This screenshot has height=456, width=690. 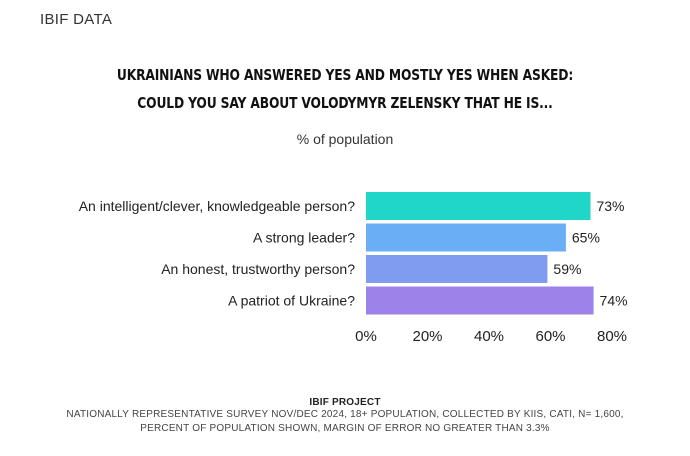 What do you see at coordinates (489, 336) in the screenshot?
I see `x-tick-label-3: 40%` at bounding box center [489, 336].